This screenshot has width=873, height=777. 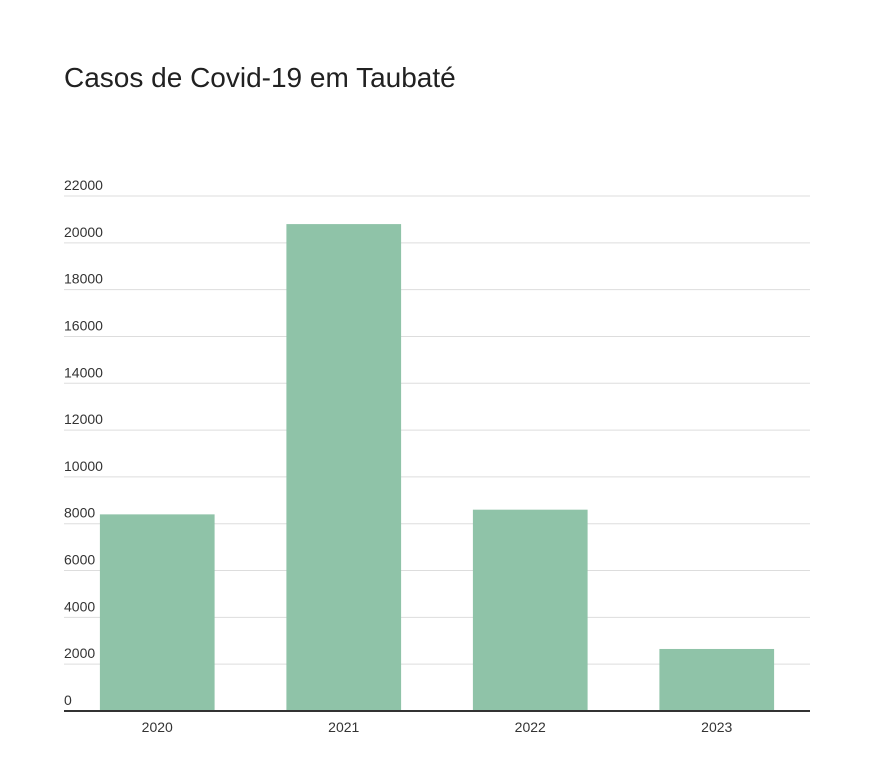 What do you see at coordinates (83, 185) in the screenshot?
I see `y-tick-label: 22000` at bounding box center [83, 185].